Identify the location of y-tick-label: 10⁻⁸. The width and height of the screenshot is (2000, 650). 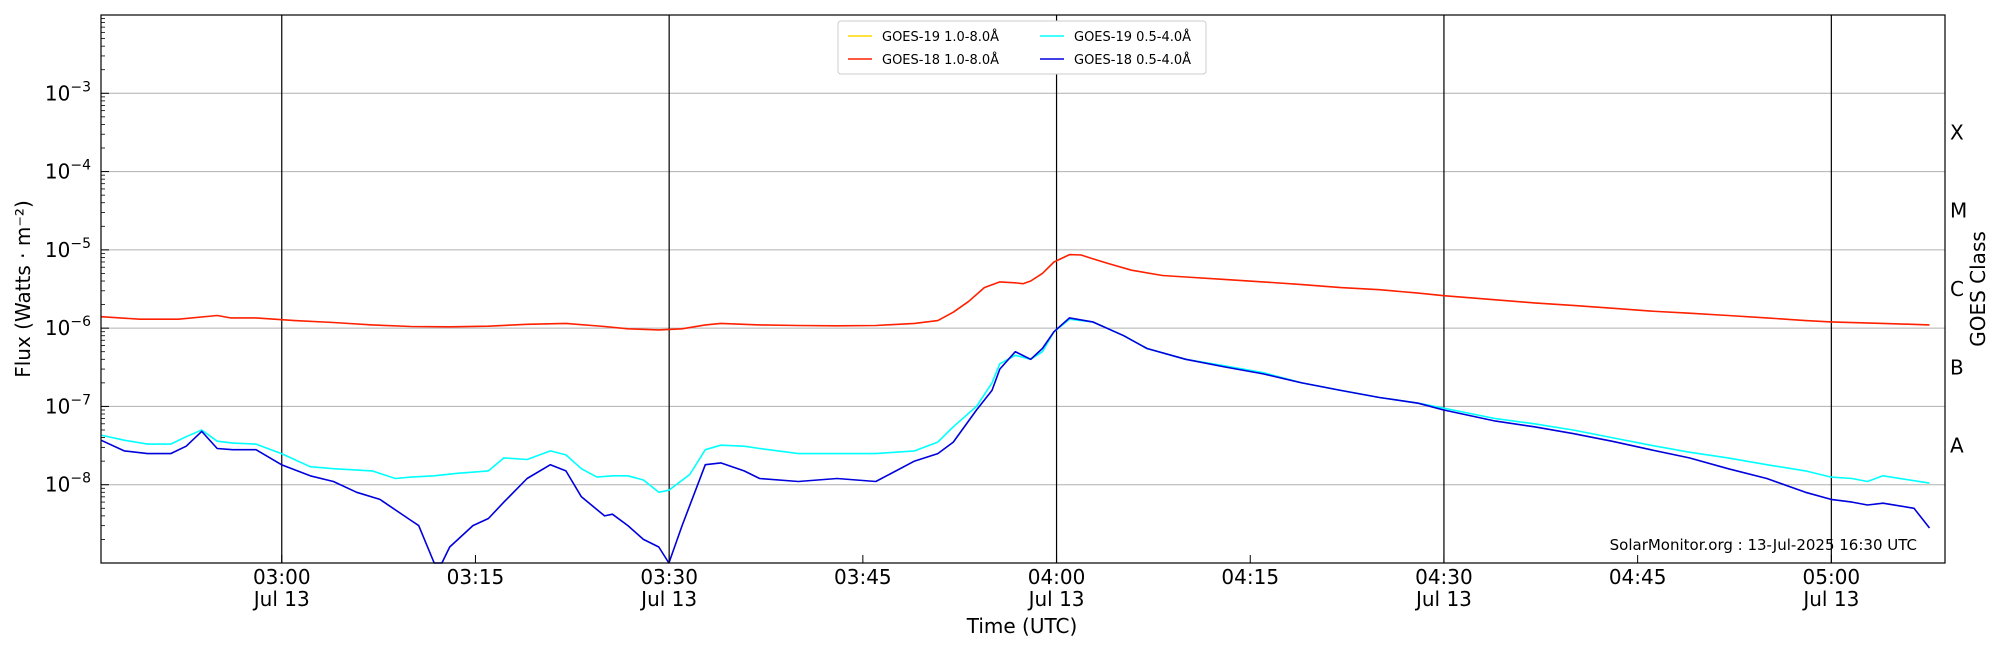
(68, 484).